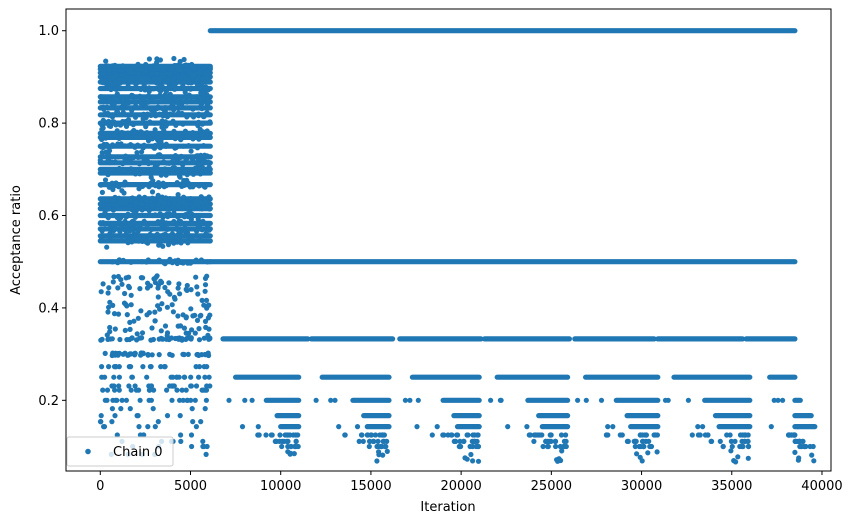 This screenshot has width=860, height=529. Describe the element at coordinates (48, 401) in the screenshot. I see `y-tick-label: 0.2` at that location.